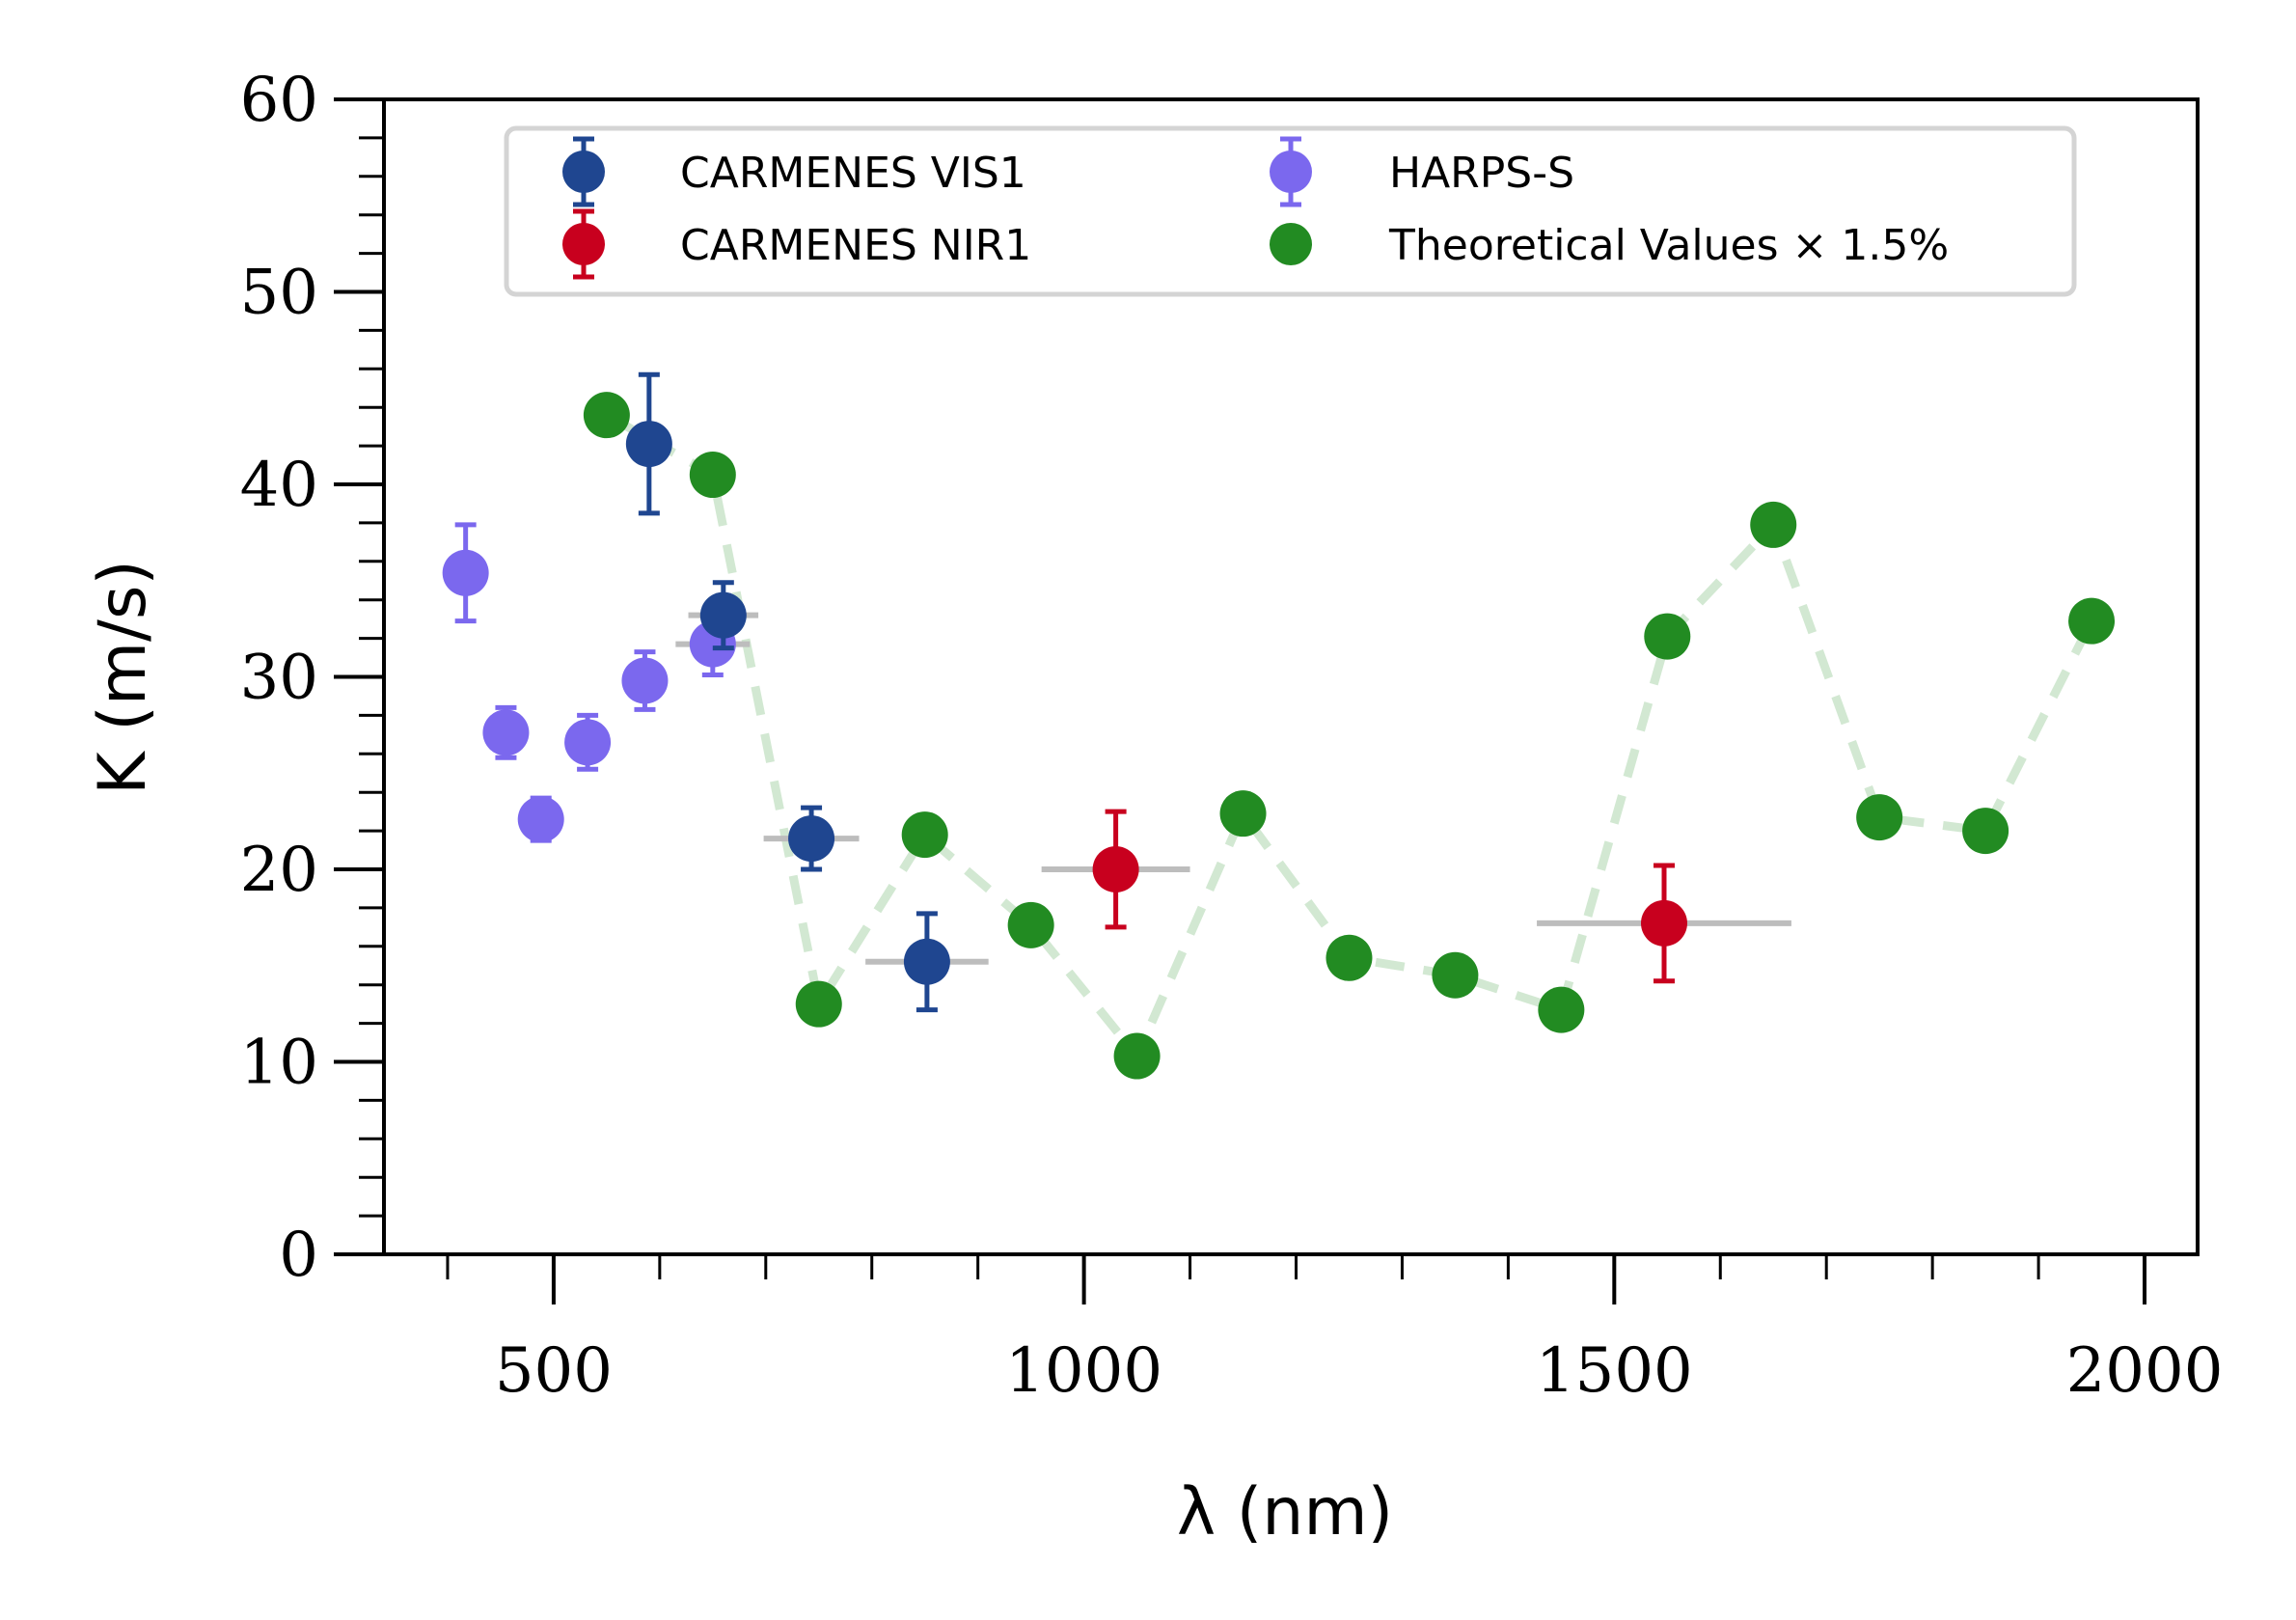  I want to click on y-tick-label-30: 30, so click(279, 678).